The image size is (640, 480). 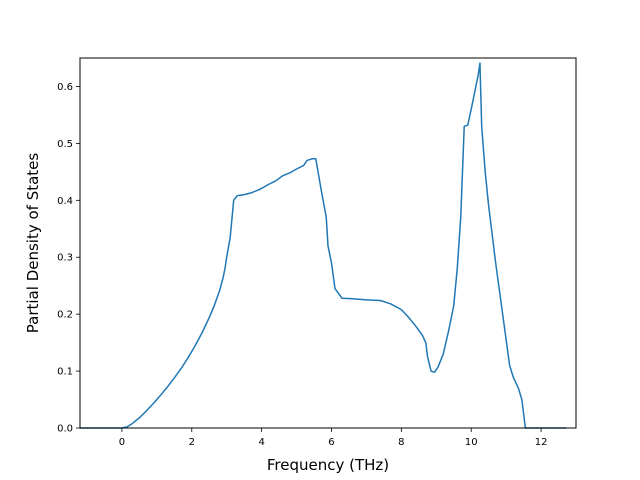 What do you see at coordinates (471, 442) in the screenshot?
I see `x-tick-label: 10` at bounding box center [471, 442].